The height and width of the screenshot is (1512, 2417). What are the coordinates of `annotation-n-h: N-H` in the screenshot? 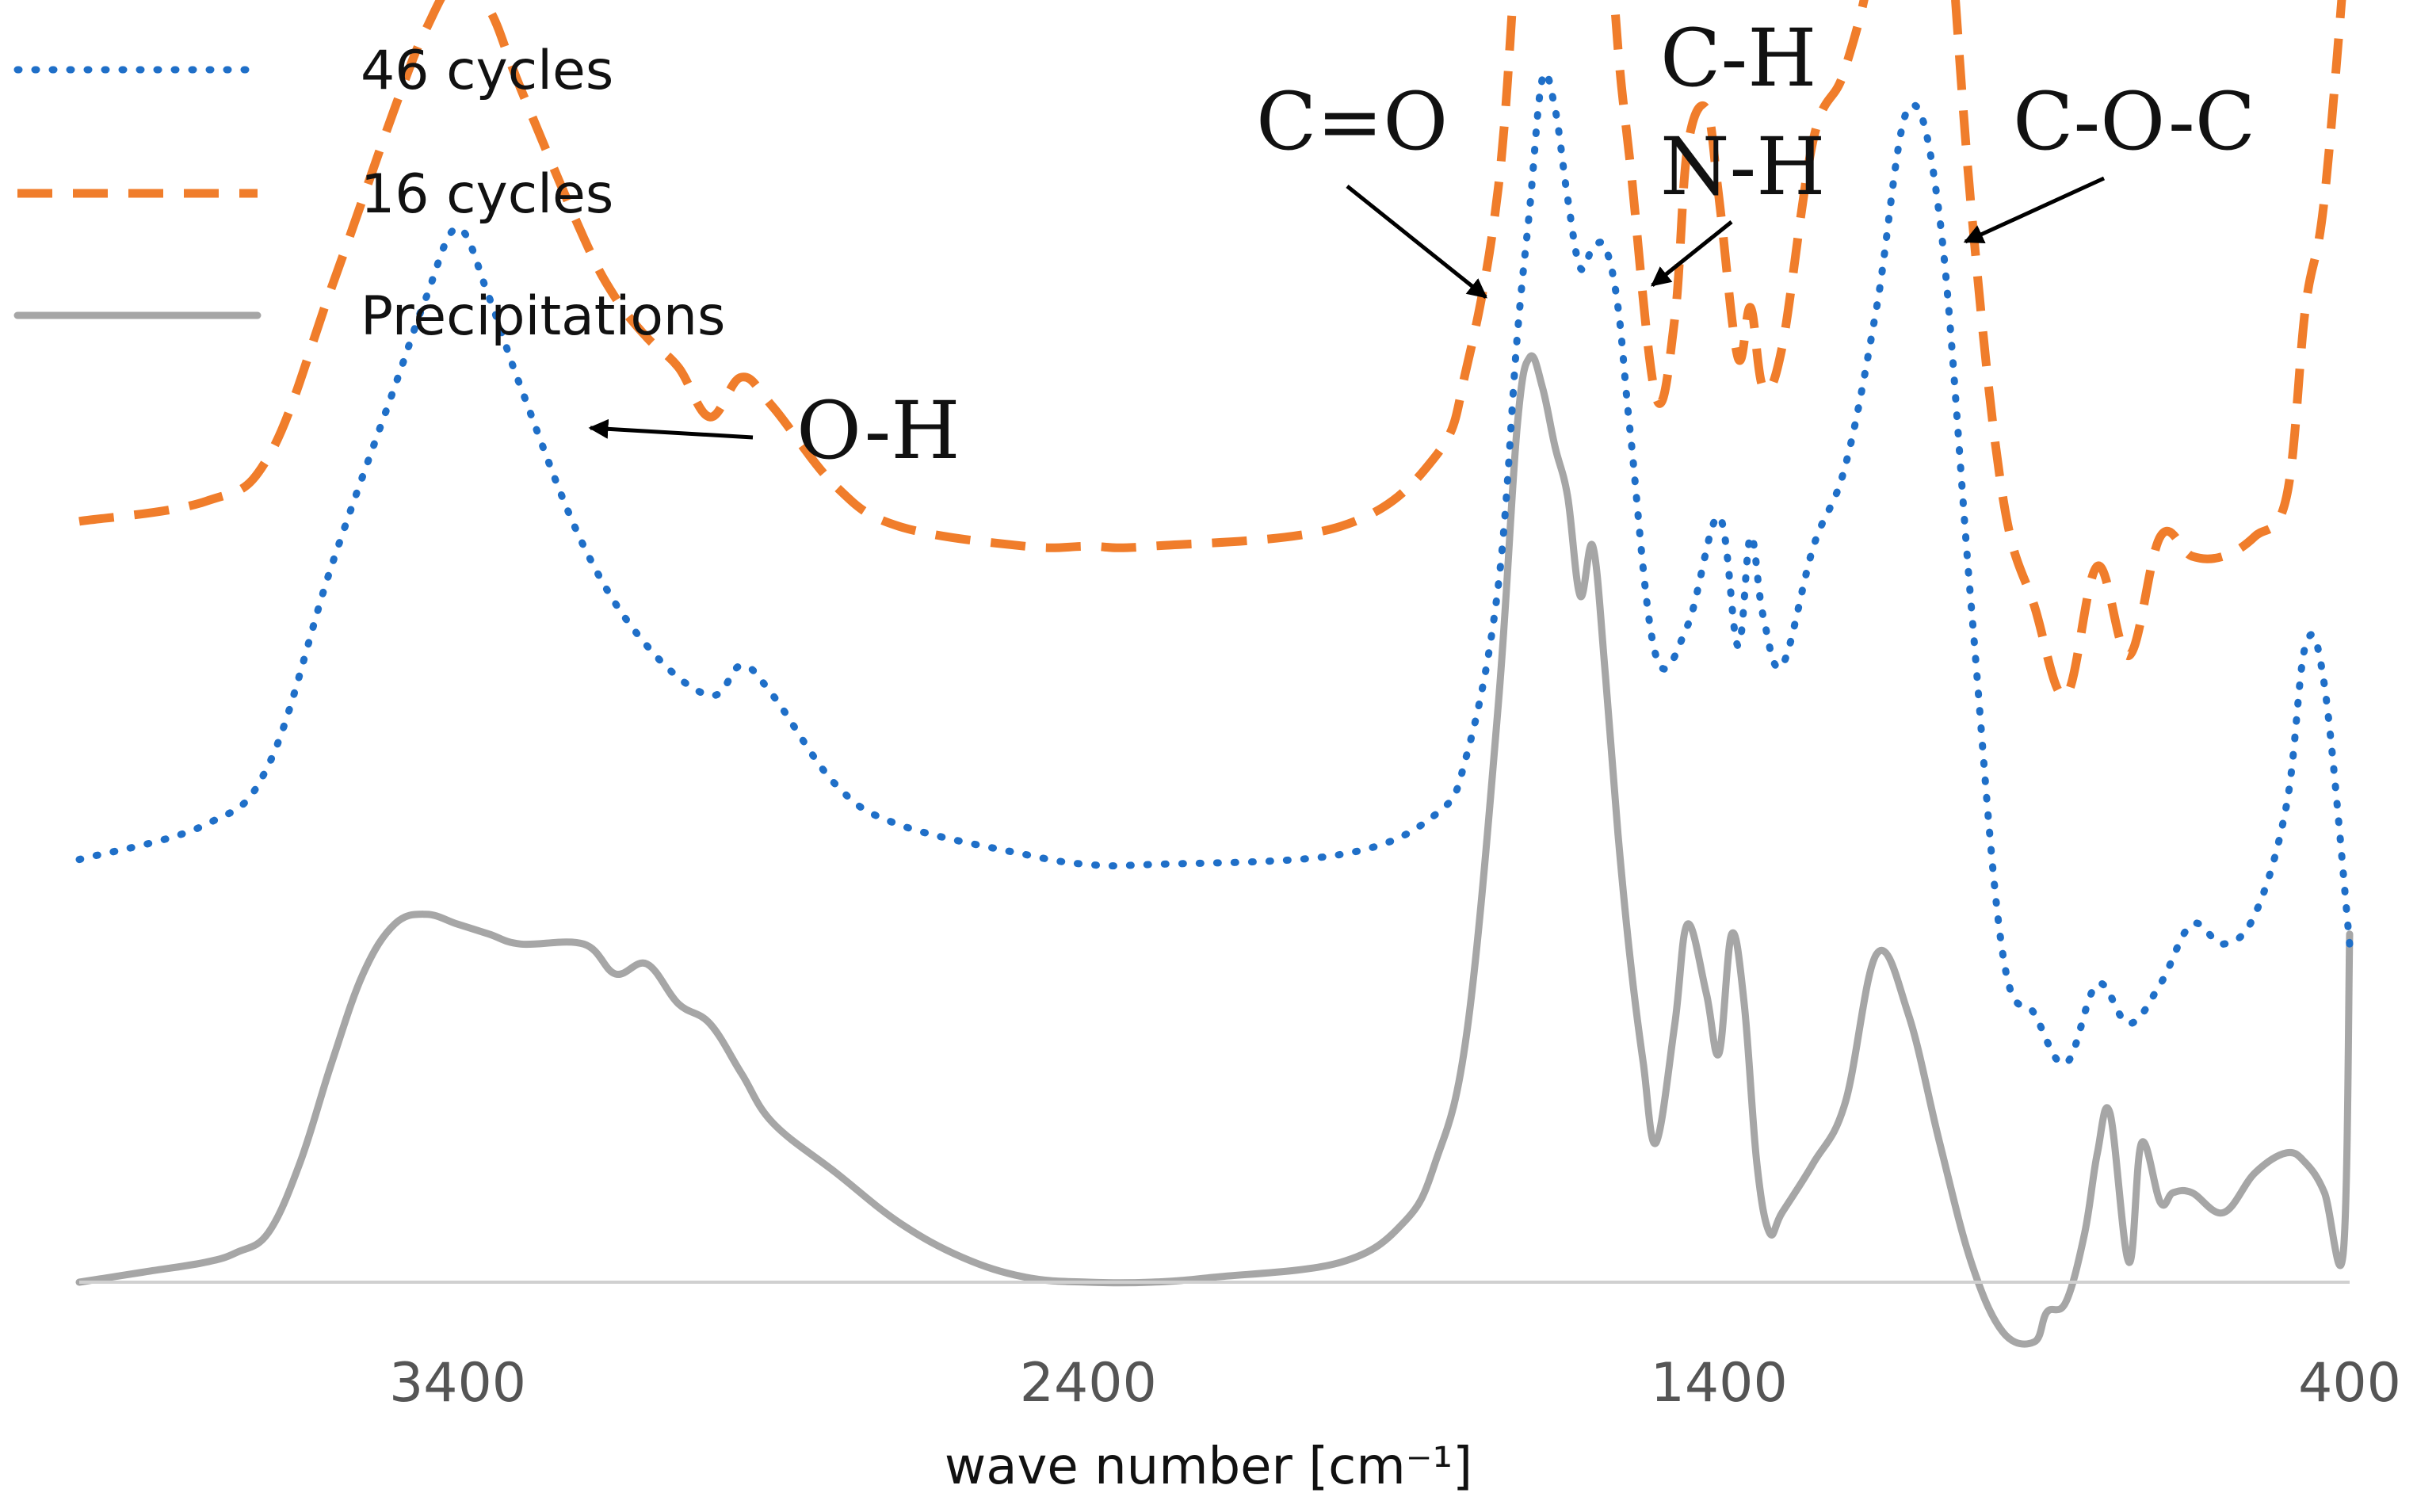 It's located at (1743, 166).